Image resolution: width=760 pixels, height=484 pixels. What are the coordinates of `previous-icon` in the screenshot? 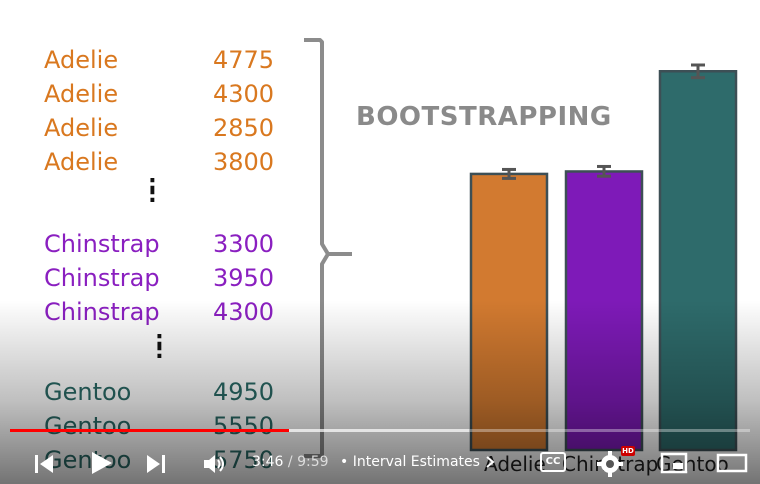 It's located at (44, 464).